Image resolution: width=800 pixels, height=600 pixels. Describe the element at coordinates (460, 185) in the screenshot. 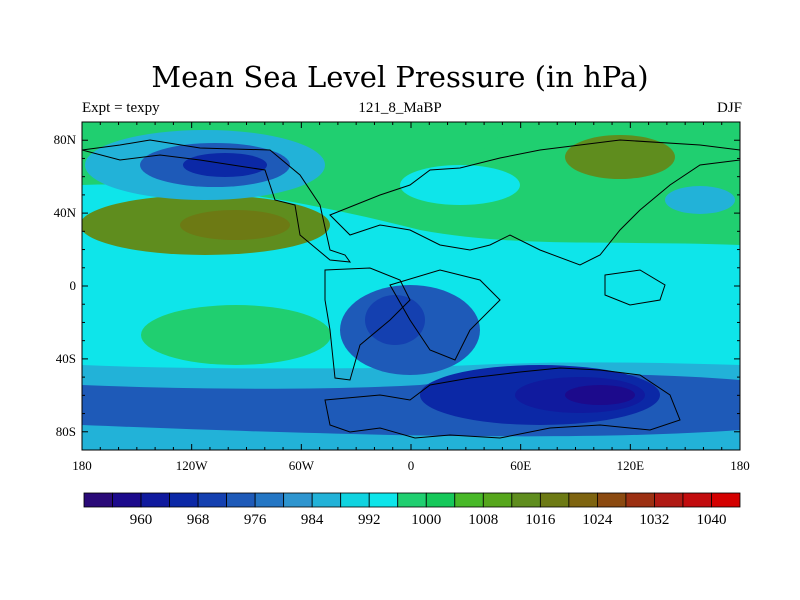

I see `atlantic-trough` at that location.